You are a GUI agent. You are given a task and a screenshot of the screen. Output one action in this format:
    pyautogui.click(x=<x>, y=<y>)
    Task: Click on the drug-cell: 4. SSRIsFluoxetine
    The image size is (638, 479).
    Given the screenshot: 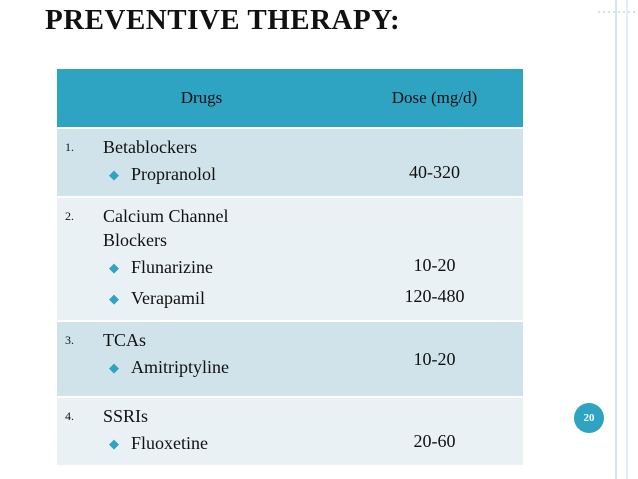 What is the action you would take?
    pyautogui.click(x=201, y=430)
    